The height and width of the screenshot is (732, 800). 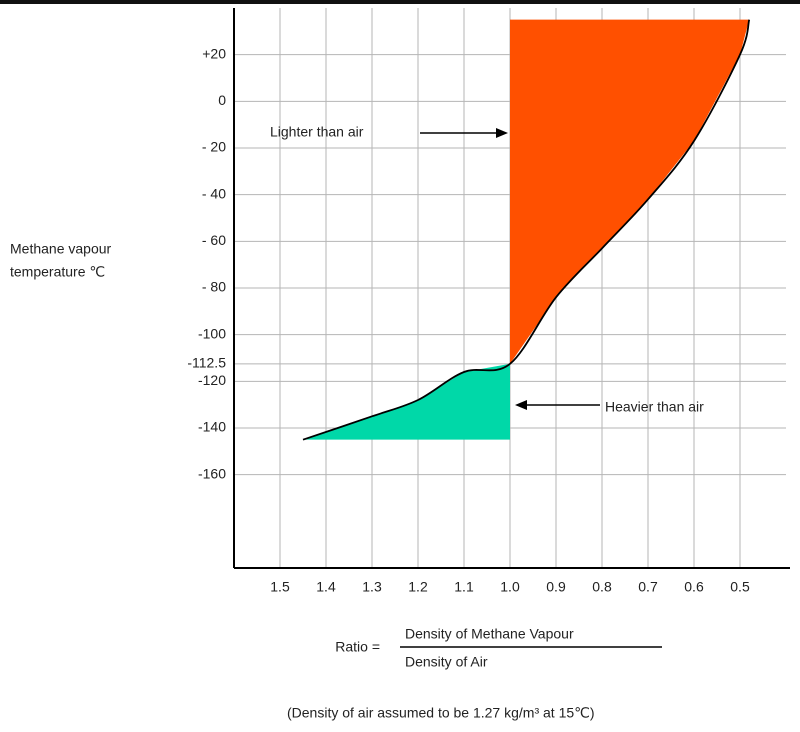 I want to click on y-tick-label: - 60, so click(x=214, y=240).